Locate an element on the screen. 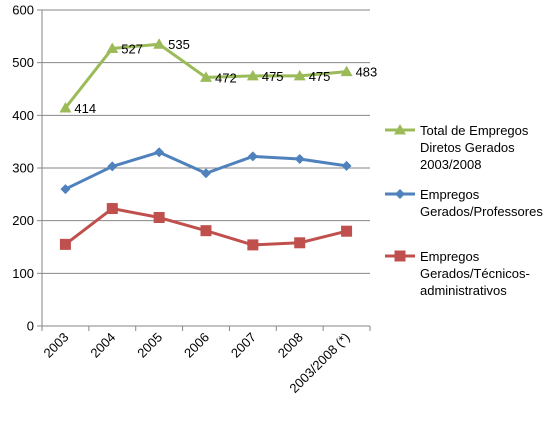 The height and width of the screenshot is (424, 558). legend-label: Gerados/Técnicos- is located at coordinates (475, 273).